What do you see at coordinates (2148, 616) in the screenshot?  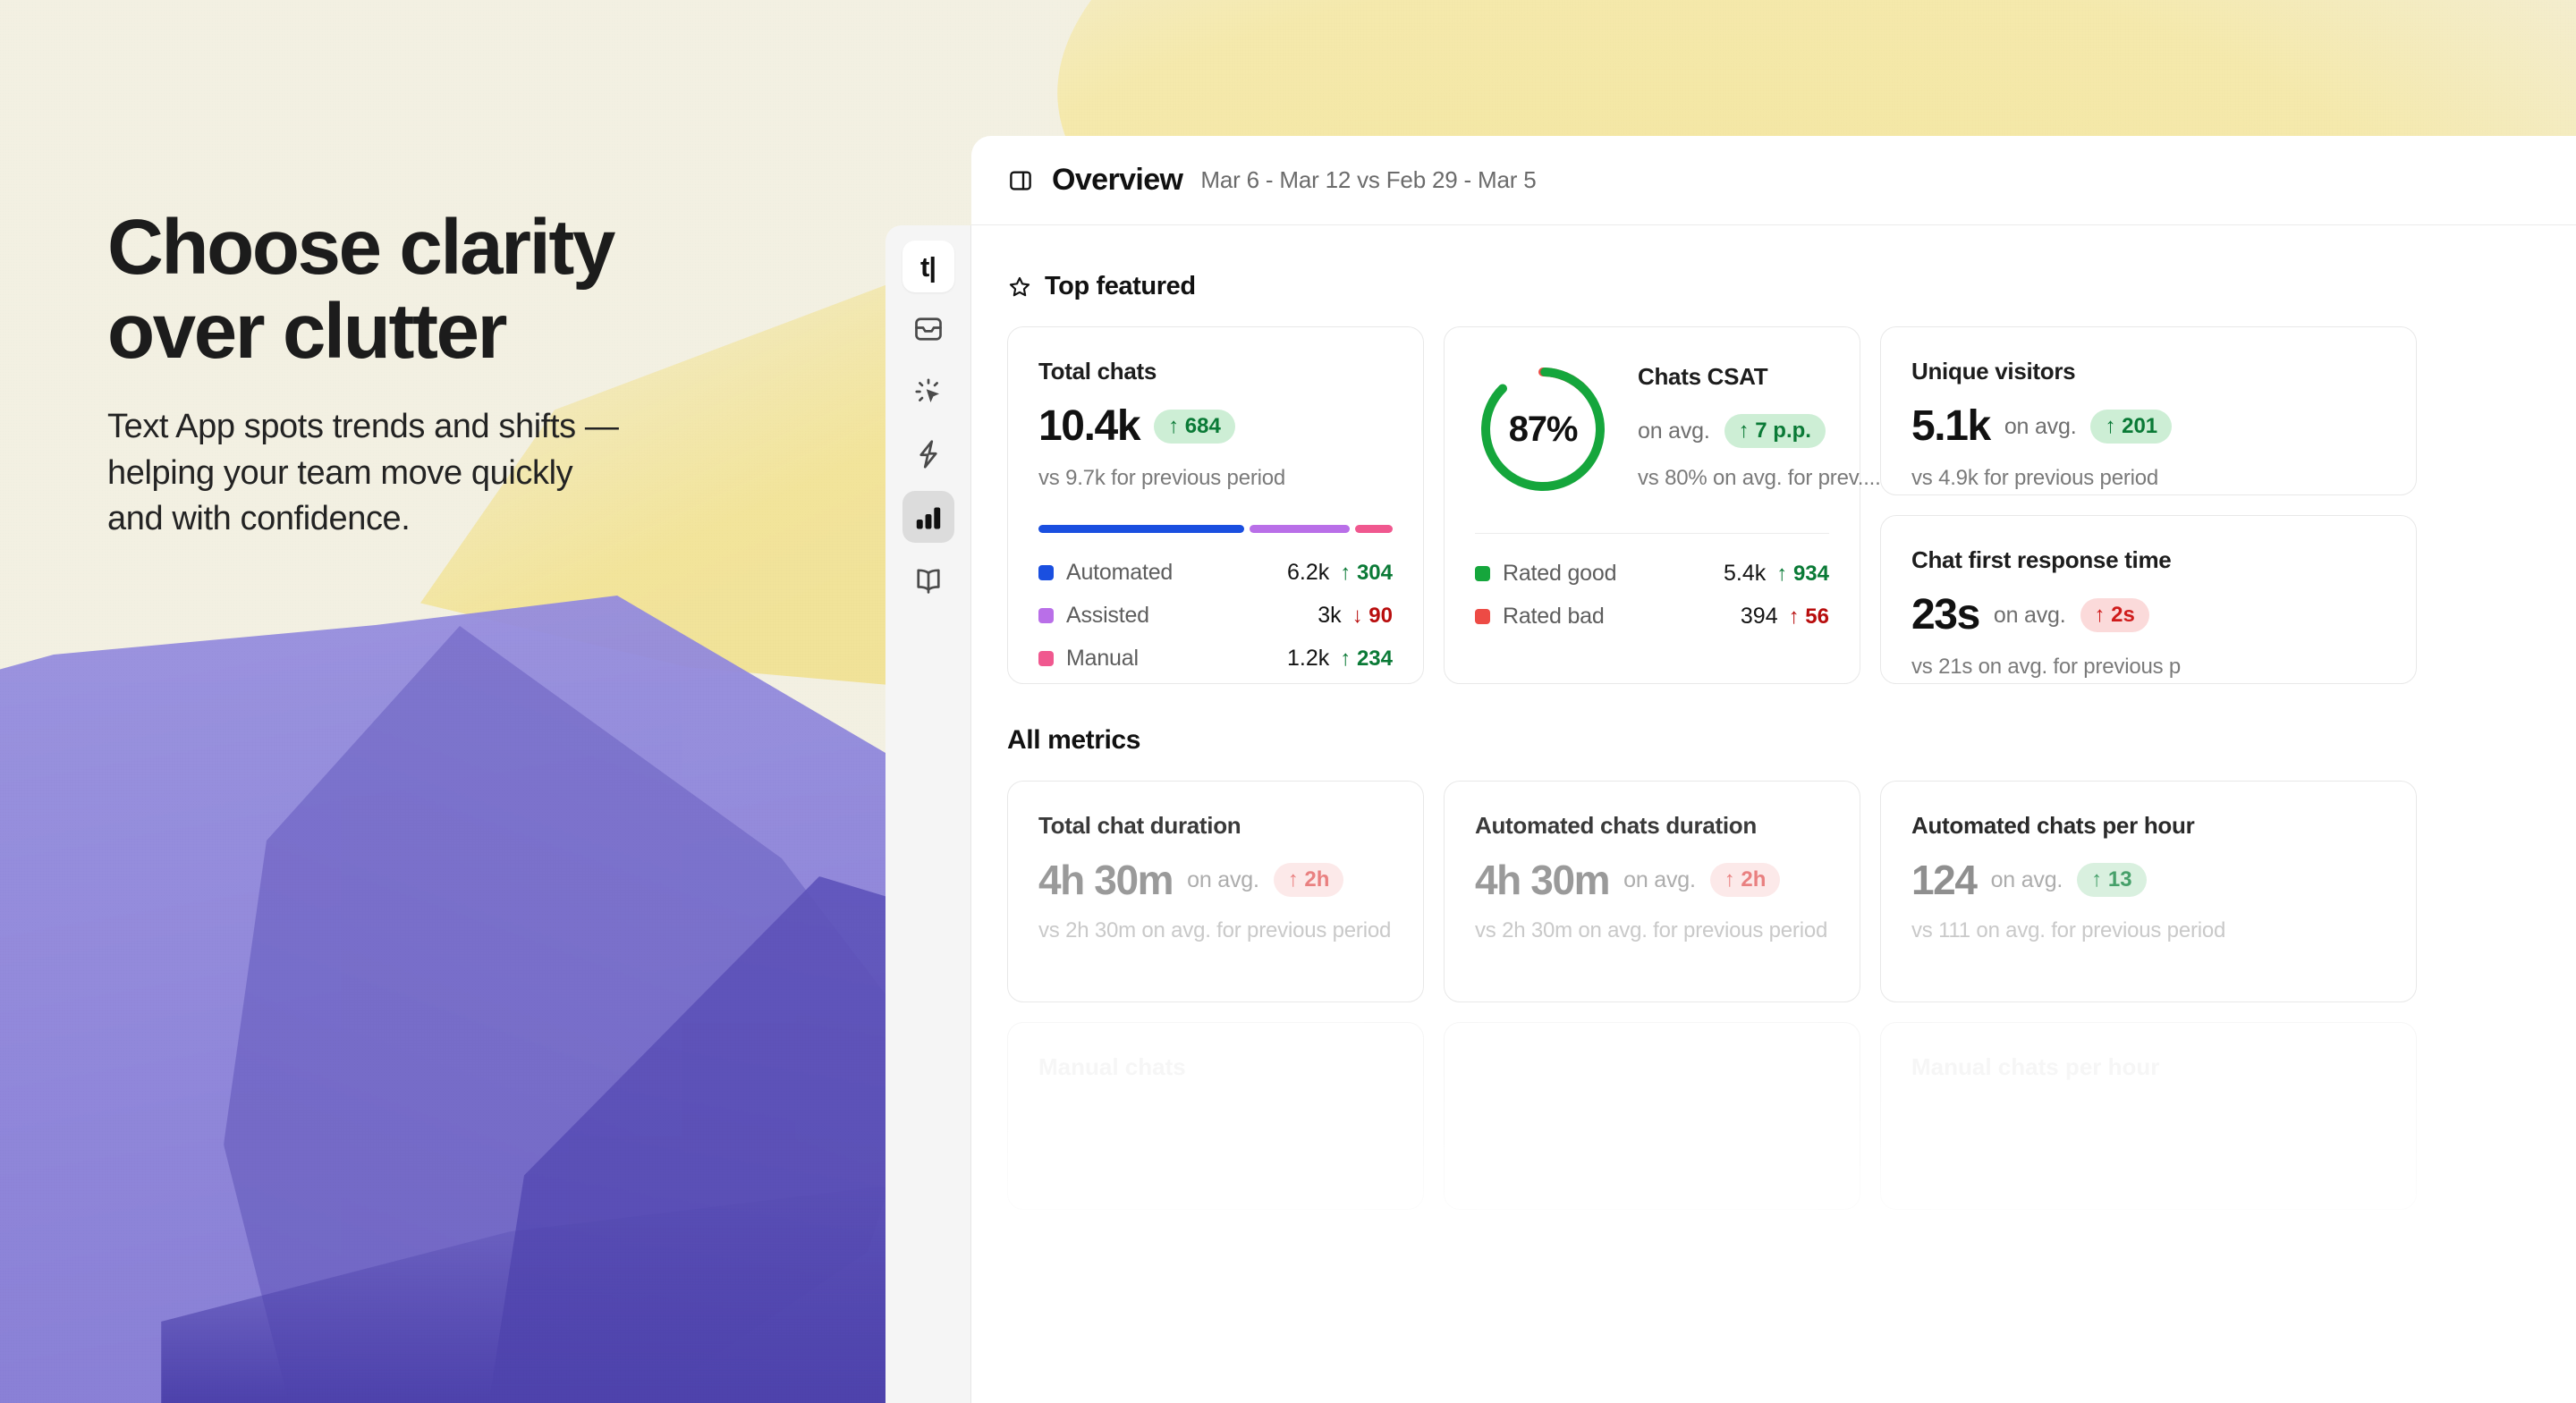 I see `primary-value-row: 23s on avg. ↑ 2s` at bounding box center [2148, 616].